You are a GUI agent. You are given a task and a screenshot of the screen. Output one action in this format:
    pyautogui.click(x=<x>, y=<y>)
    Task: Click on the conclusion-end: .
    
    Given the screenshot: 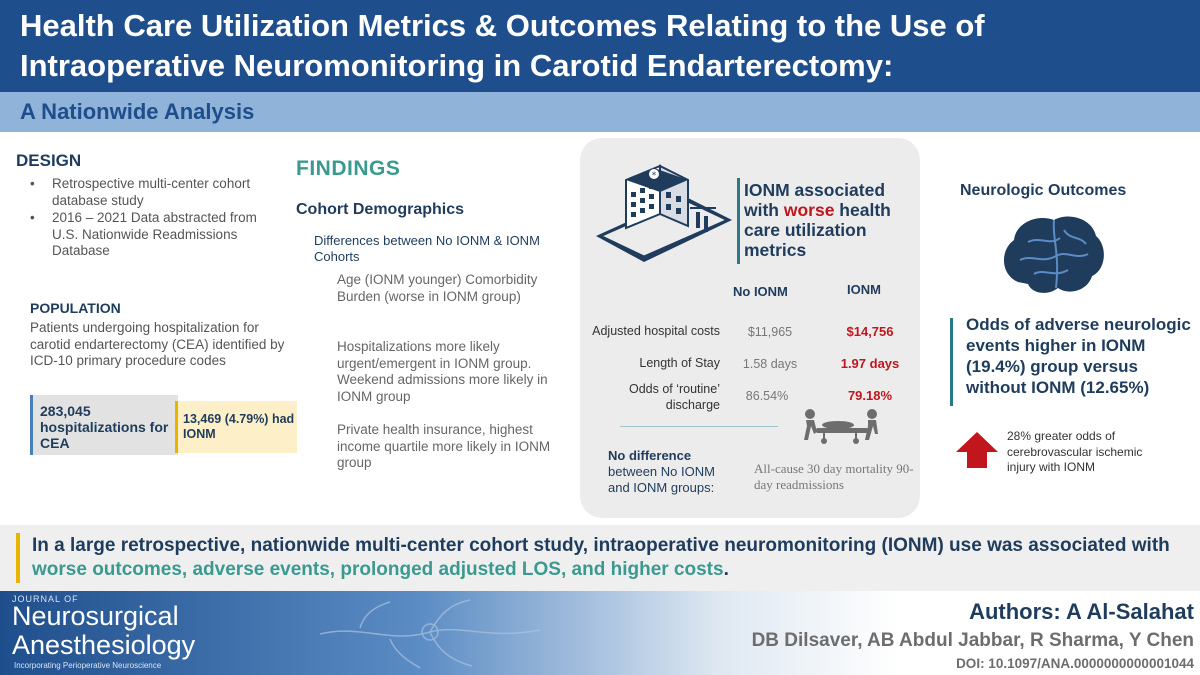 What is the action you would take?
    pyautogui.click(x=726, y=569)
    